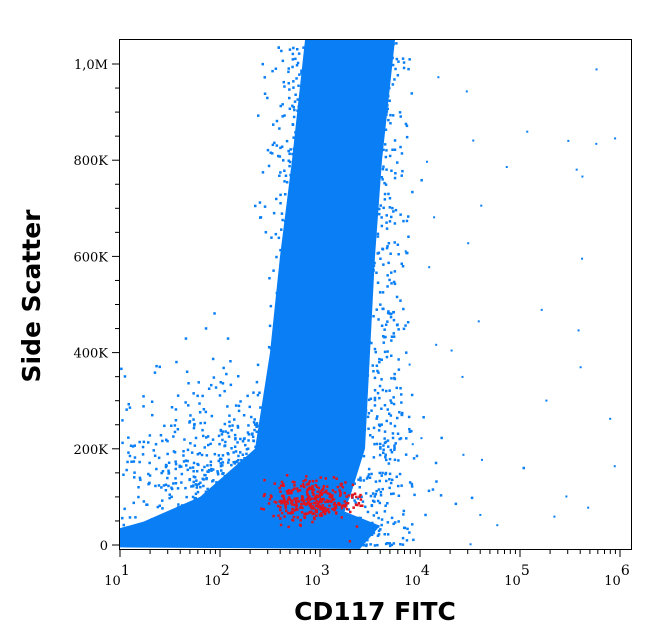 The width and height of the screenshot is (652, 641). What do you see at coordinates (90, 161) in the screenshot?
I see `y-tick-label: 800K` at bounding box center [90, 161].